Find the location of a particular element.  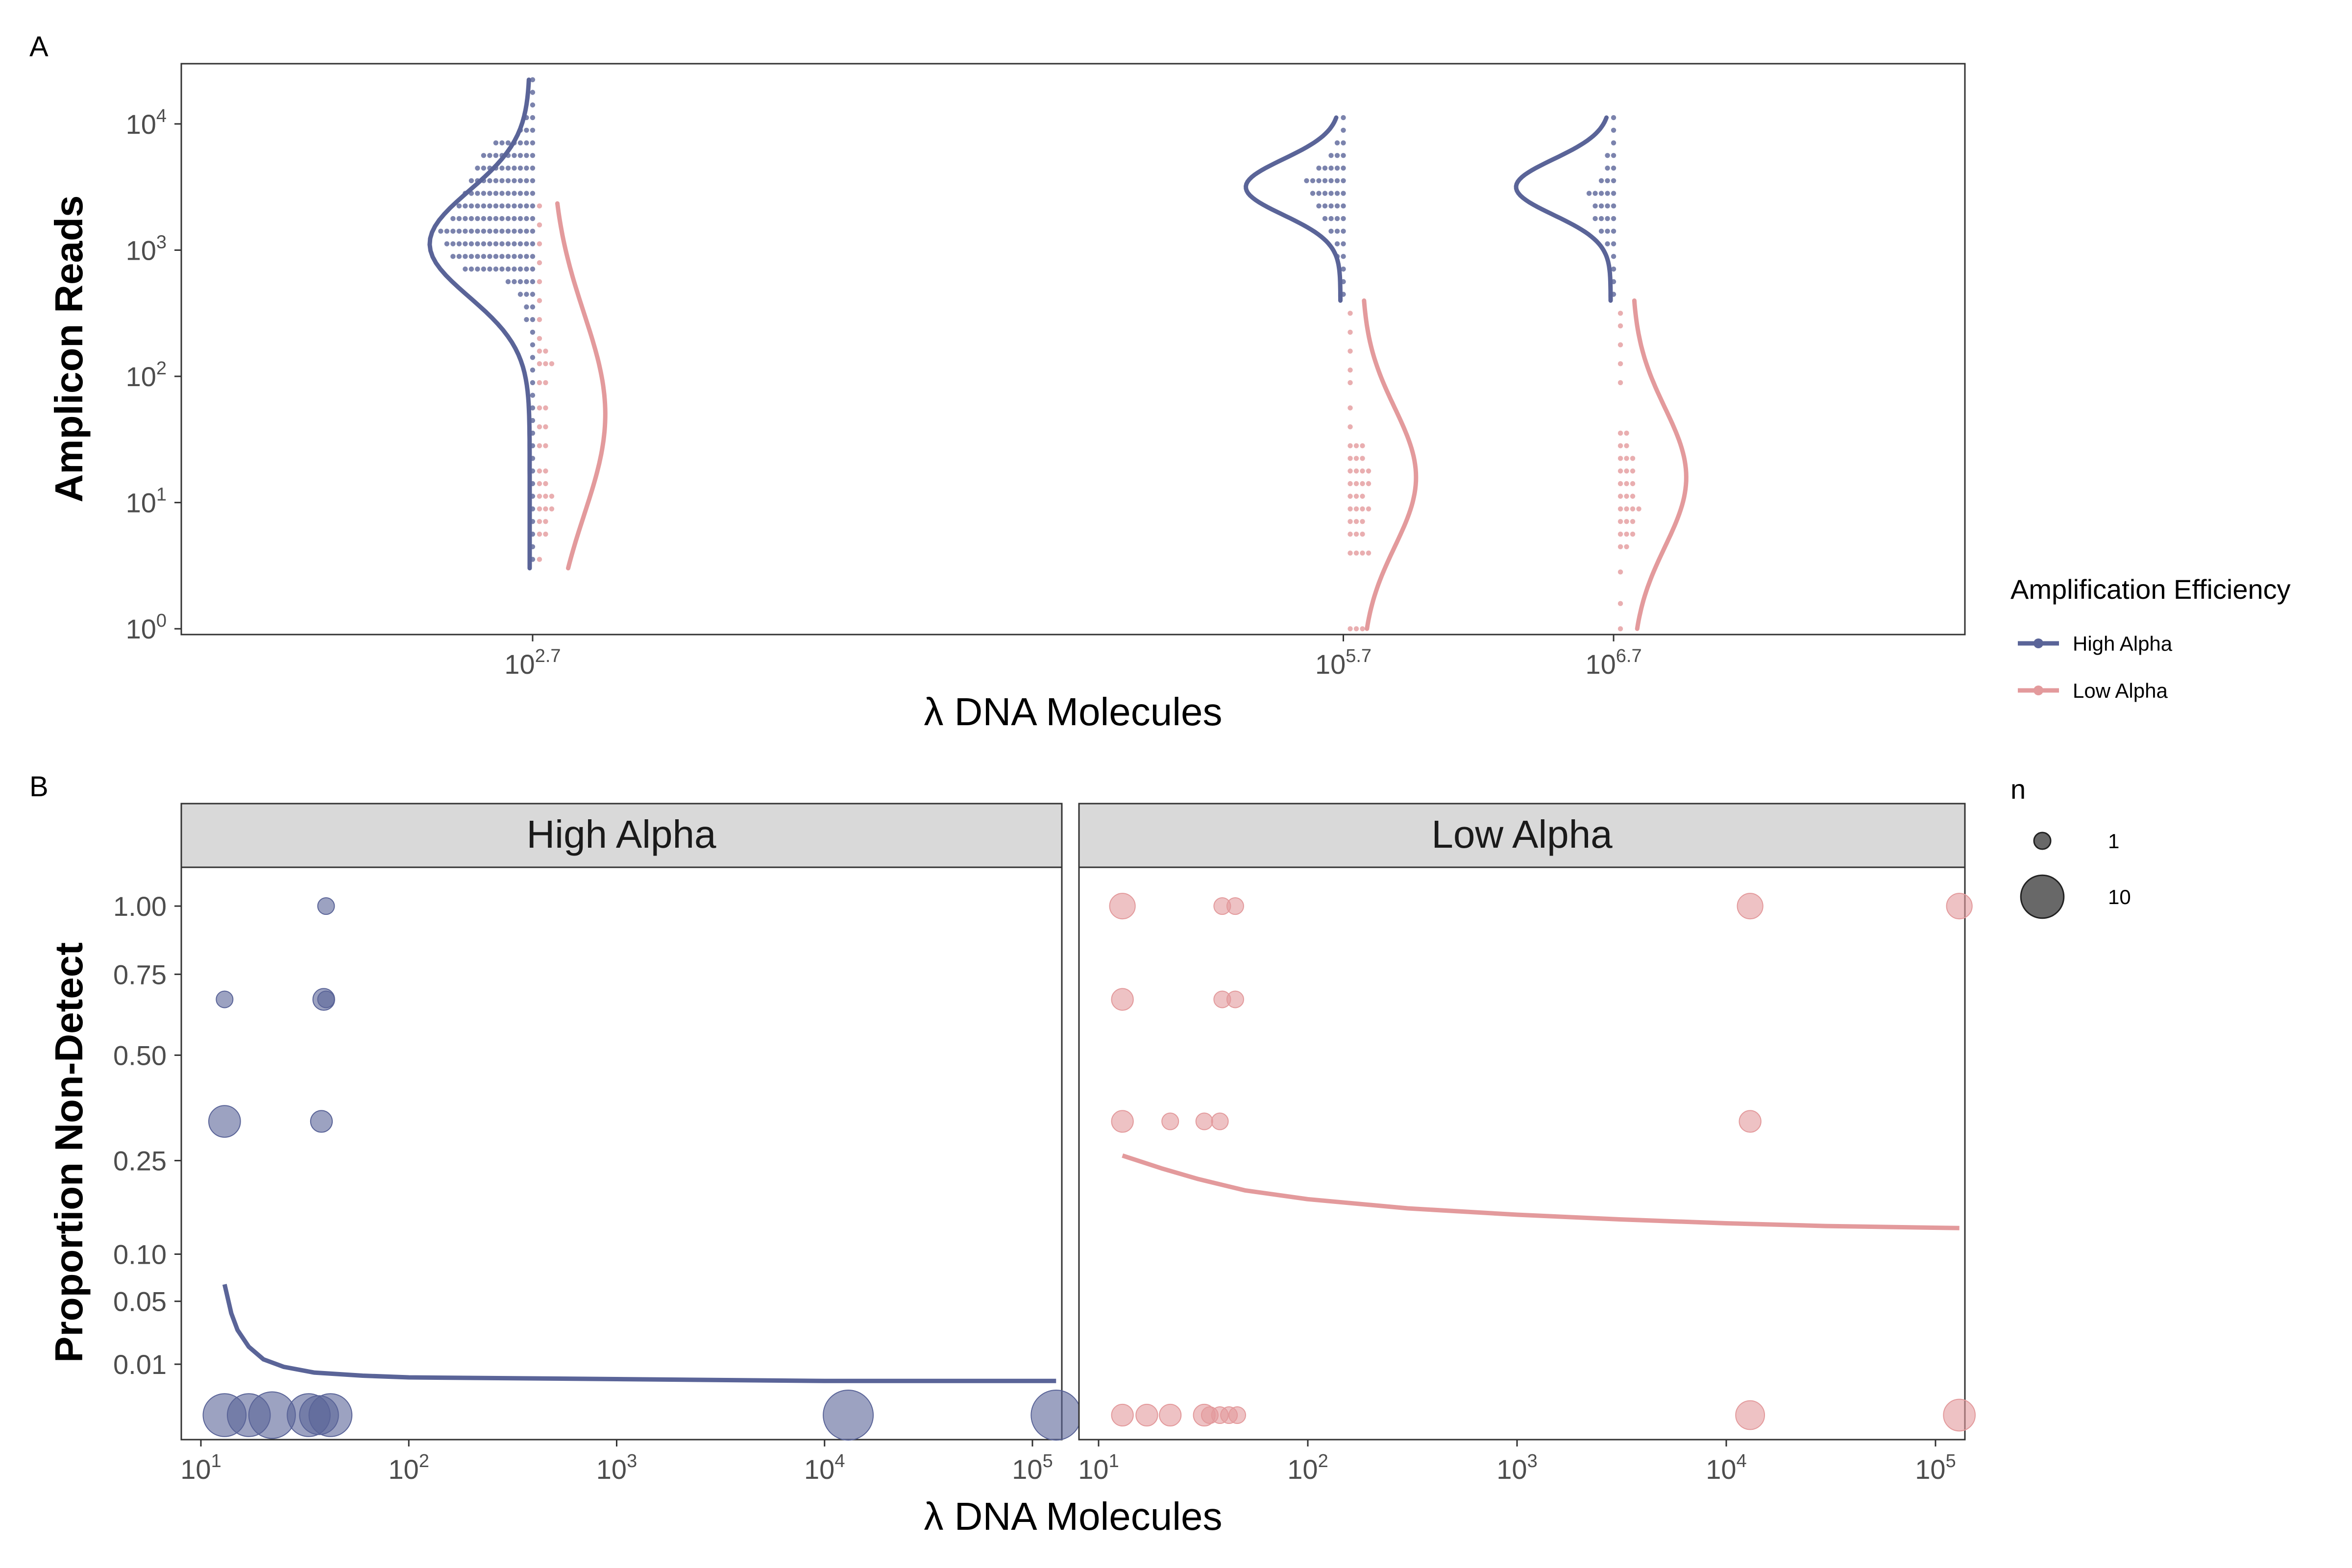

b-y-tick-label-6: 1.00 is located at coordinates (140, 906).